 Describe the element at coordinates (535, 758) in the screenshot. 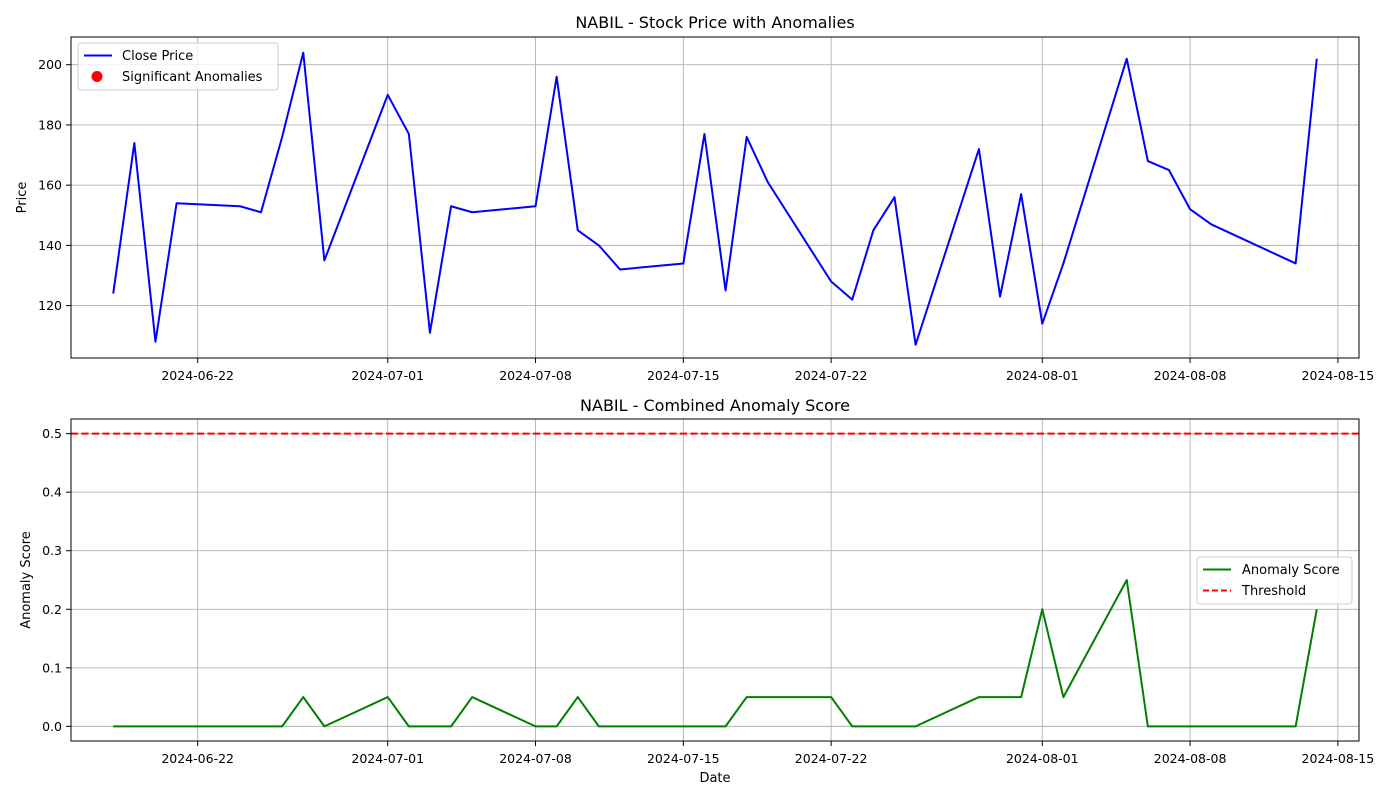

I see `anomaly-x-tick-label: 2024-07-08` at that location.